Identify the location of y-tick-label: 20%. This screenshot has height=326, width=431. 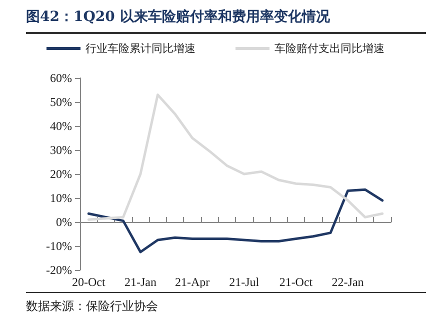
(61, 174).